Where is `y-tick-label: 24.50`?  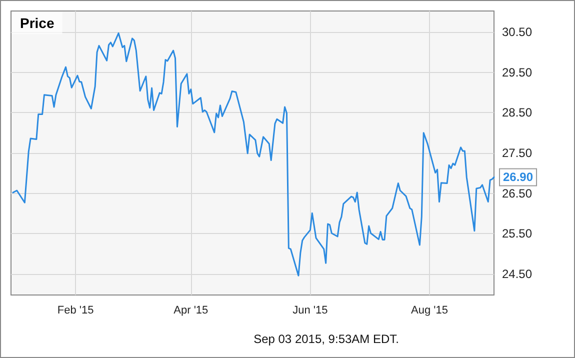 y-tick-label: 24.50 is located at coordinates (517, 274).